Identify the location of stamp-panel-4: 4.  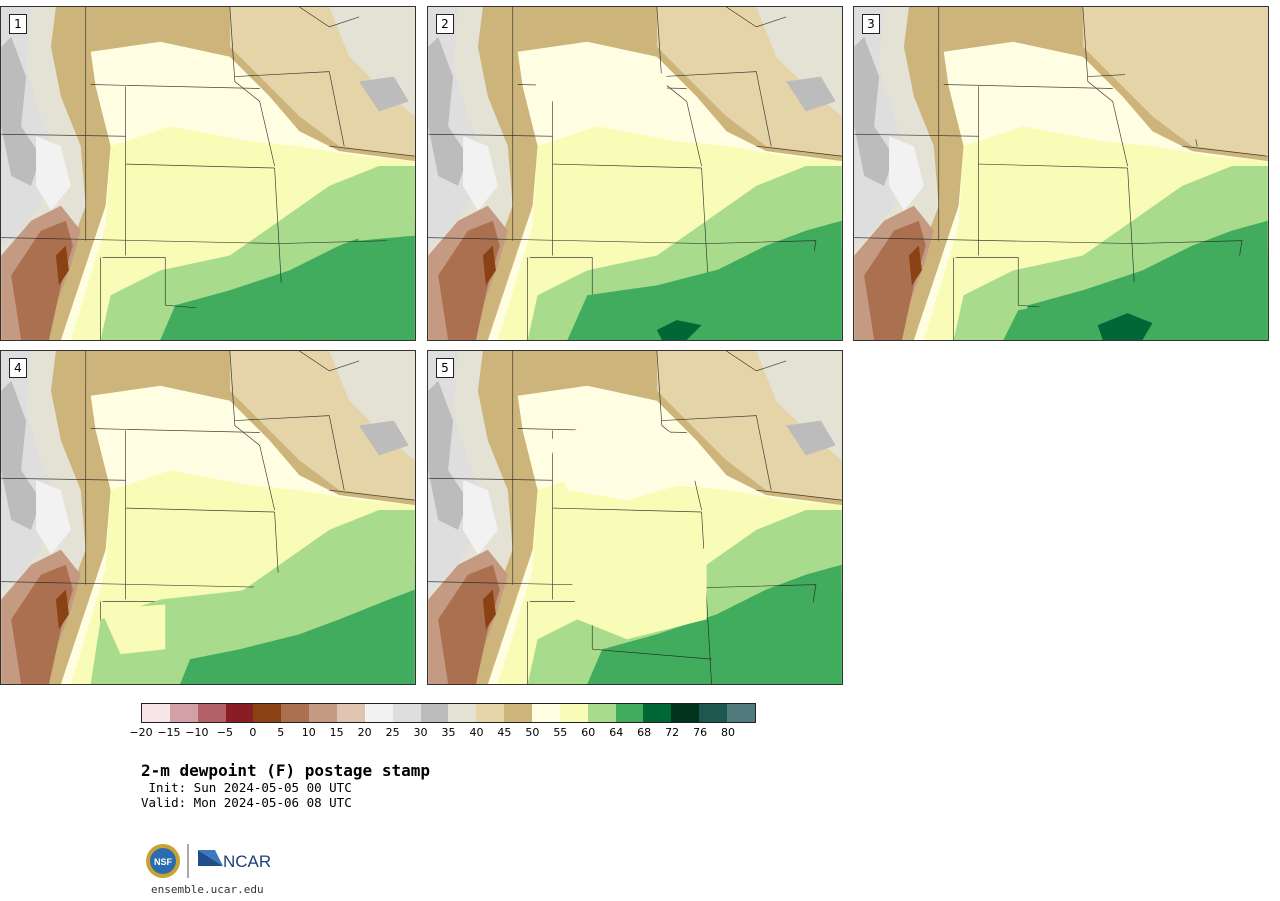
(208, 517).